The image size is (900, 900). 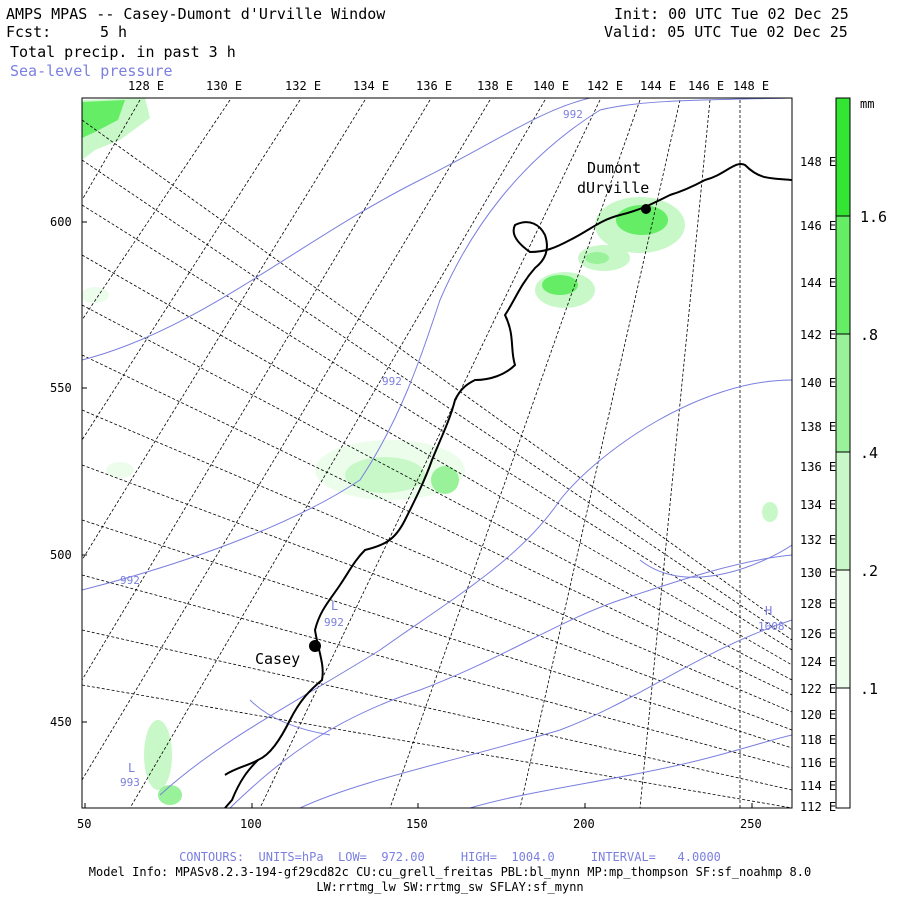 I want to click on right-axis-label: 136 E, so click(x=818, y=467).